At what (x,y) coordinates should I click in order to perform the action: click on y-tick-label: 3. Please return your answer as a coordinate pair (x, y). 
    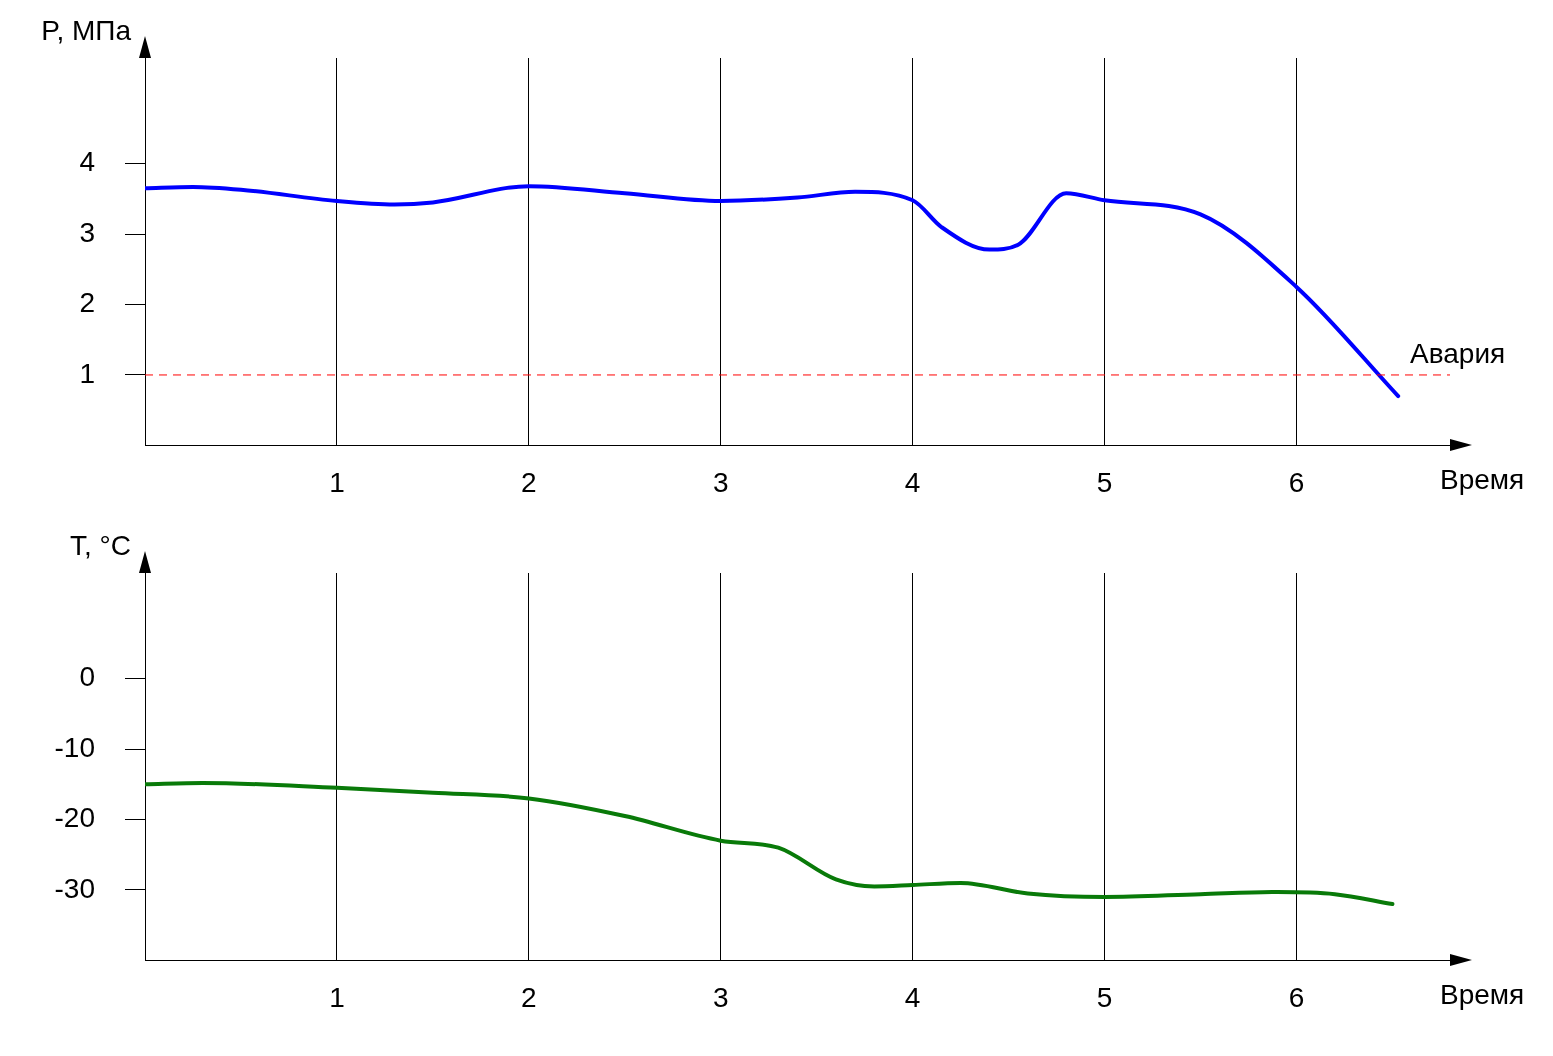
    Looking at the image, I should click on (87, 232).